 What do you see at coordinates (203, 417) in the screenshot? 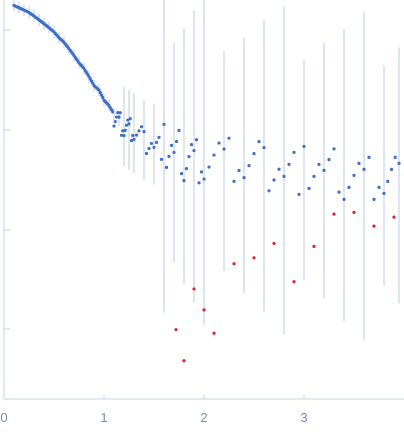
I see `x-tick-label: 2` at bounding box center [203, 417].